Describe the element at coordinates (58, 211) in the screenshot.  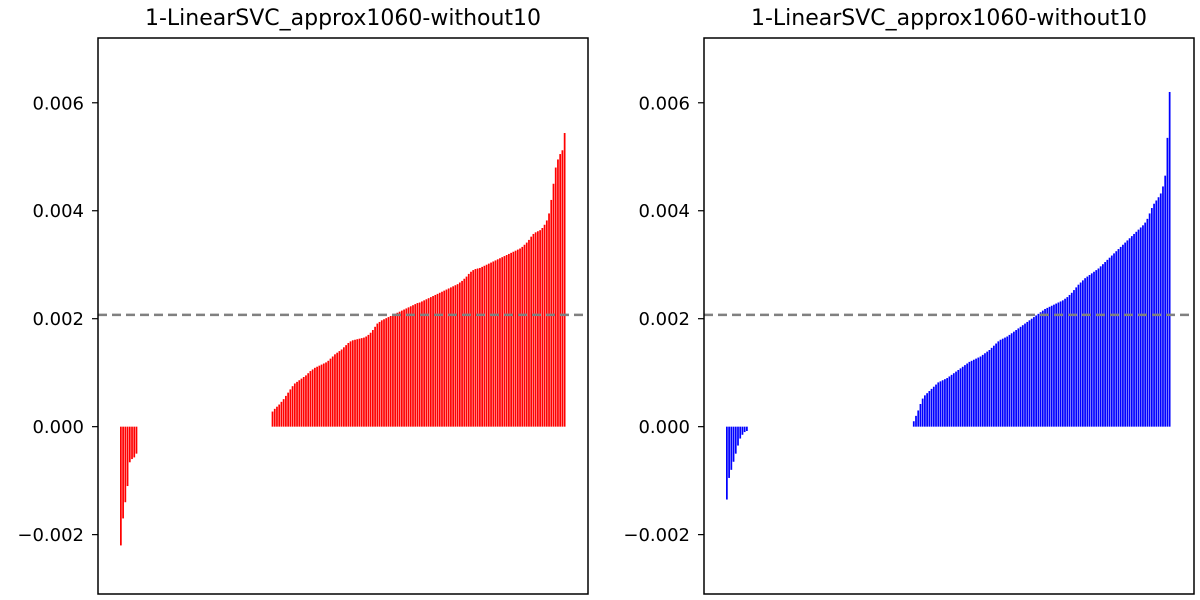
I see `y-tick-label: 0.004` at that location.